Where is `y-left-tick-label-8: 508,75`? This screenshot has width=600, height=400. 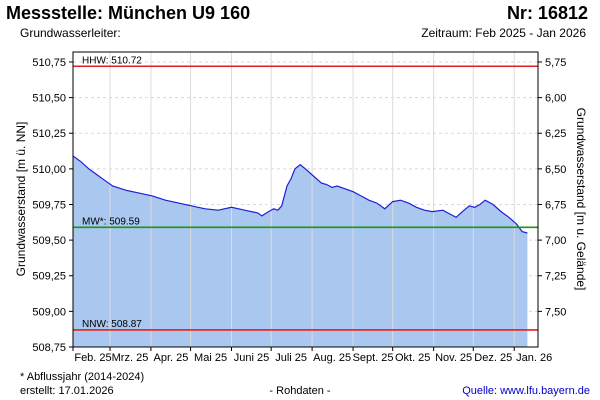
y-left-tick-label-8: 508,75 is located at coordinates (49, 348).